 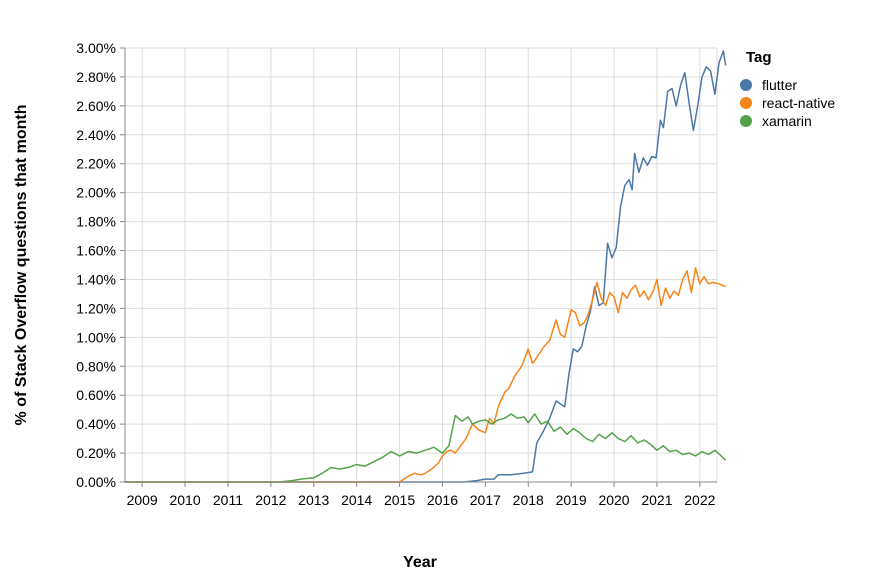 What do you see at coordinates (142, 500) in the screenshot?
I see `x-tick-label: 2009` at bounding box center [142, 500].